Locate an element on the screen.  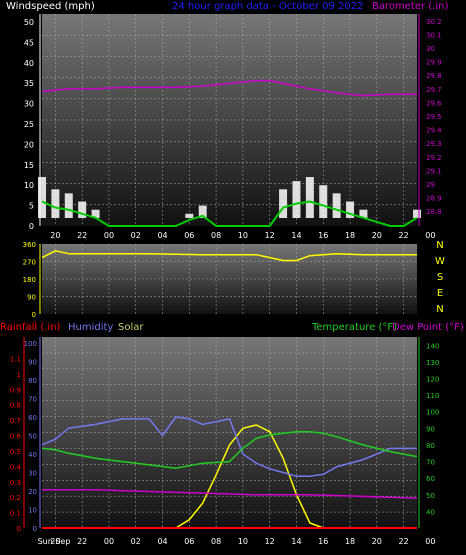
temp-x-tick: 04 is located at coordinates (162, 541).